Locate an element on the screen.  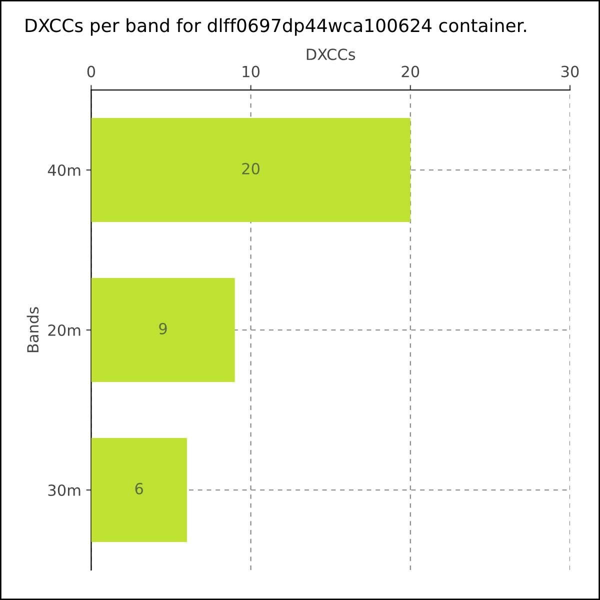
x-tick-label: 20 is located at coordinates (411, 72).